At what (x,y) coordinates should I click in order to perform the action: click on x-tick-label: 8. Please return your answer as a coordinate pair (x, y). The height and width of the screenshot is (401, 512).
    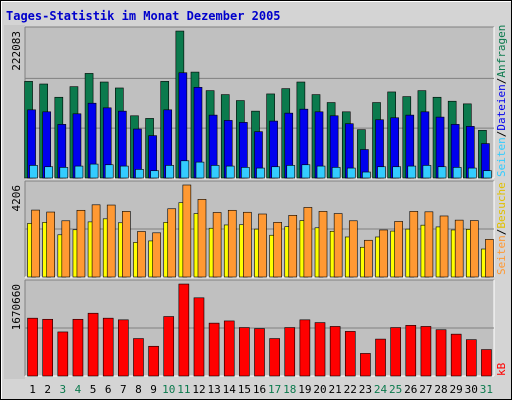
    Looking at the image, I should click on (138, 389).